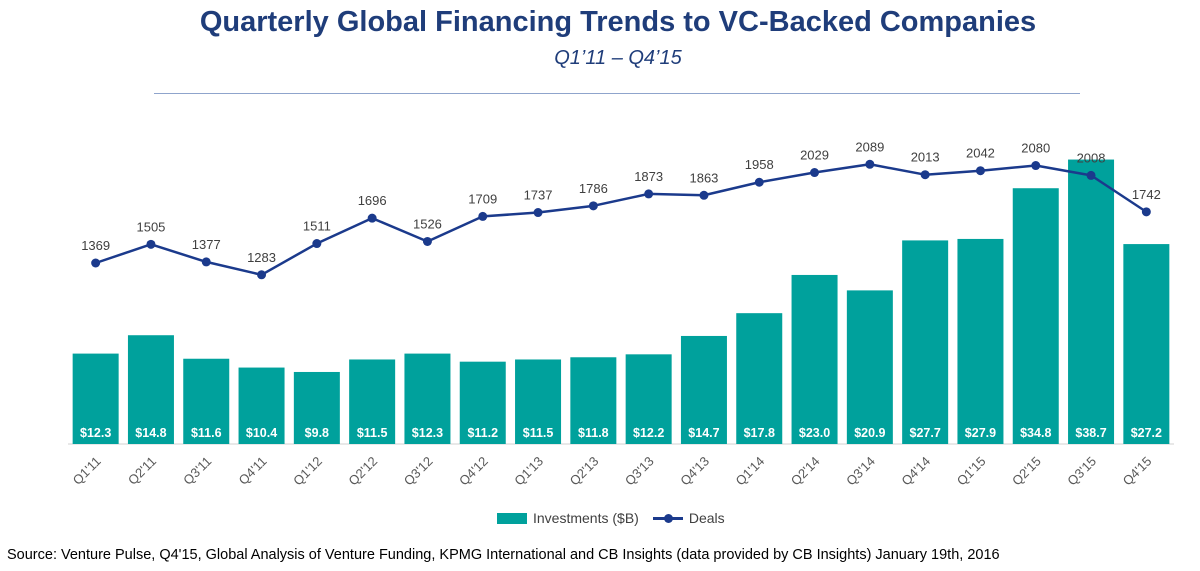 The image size is (1200, 571). I want to click on bar-label-10: $12.2, so click(648, 433).